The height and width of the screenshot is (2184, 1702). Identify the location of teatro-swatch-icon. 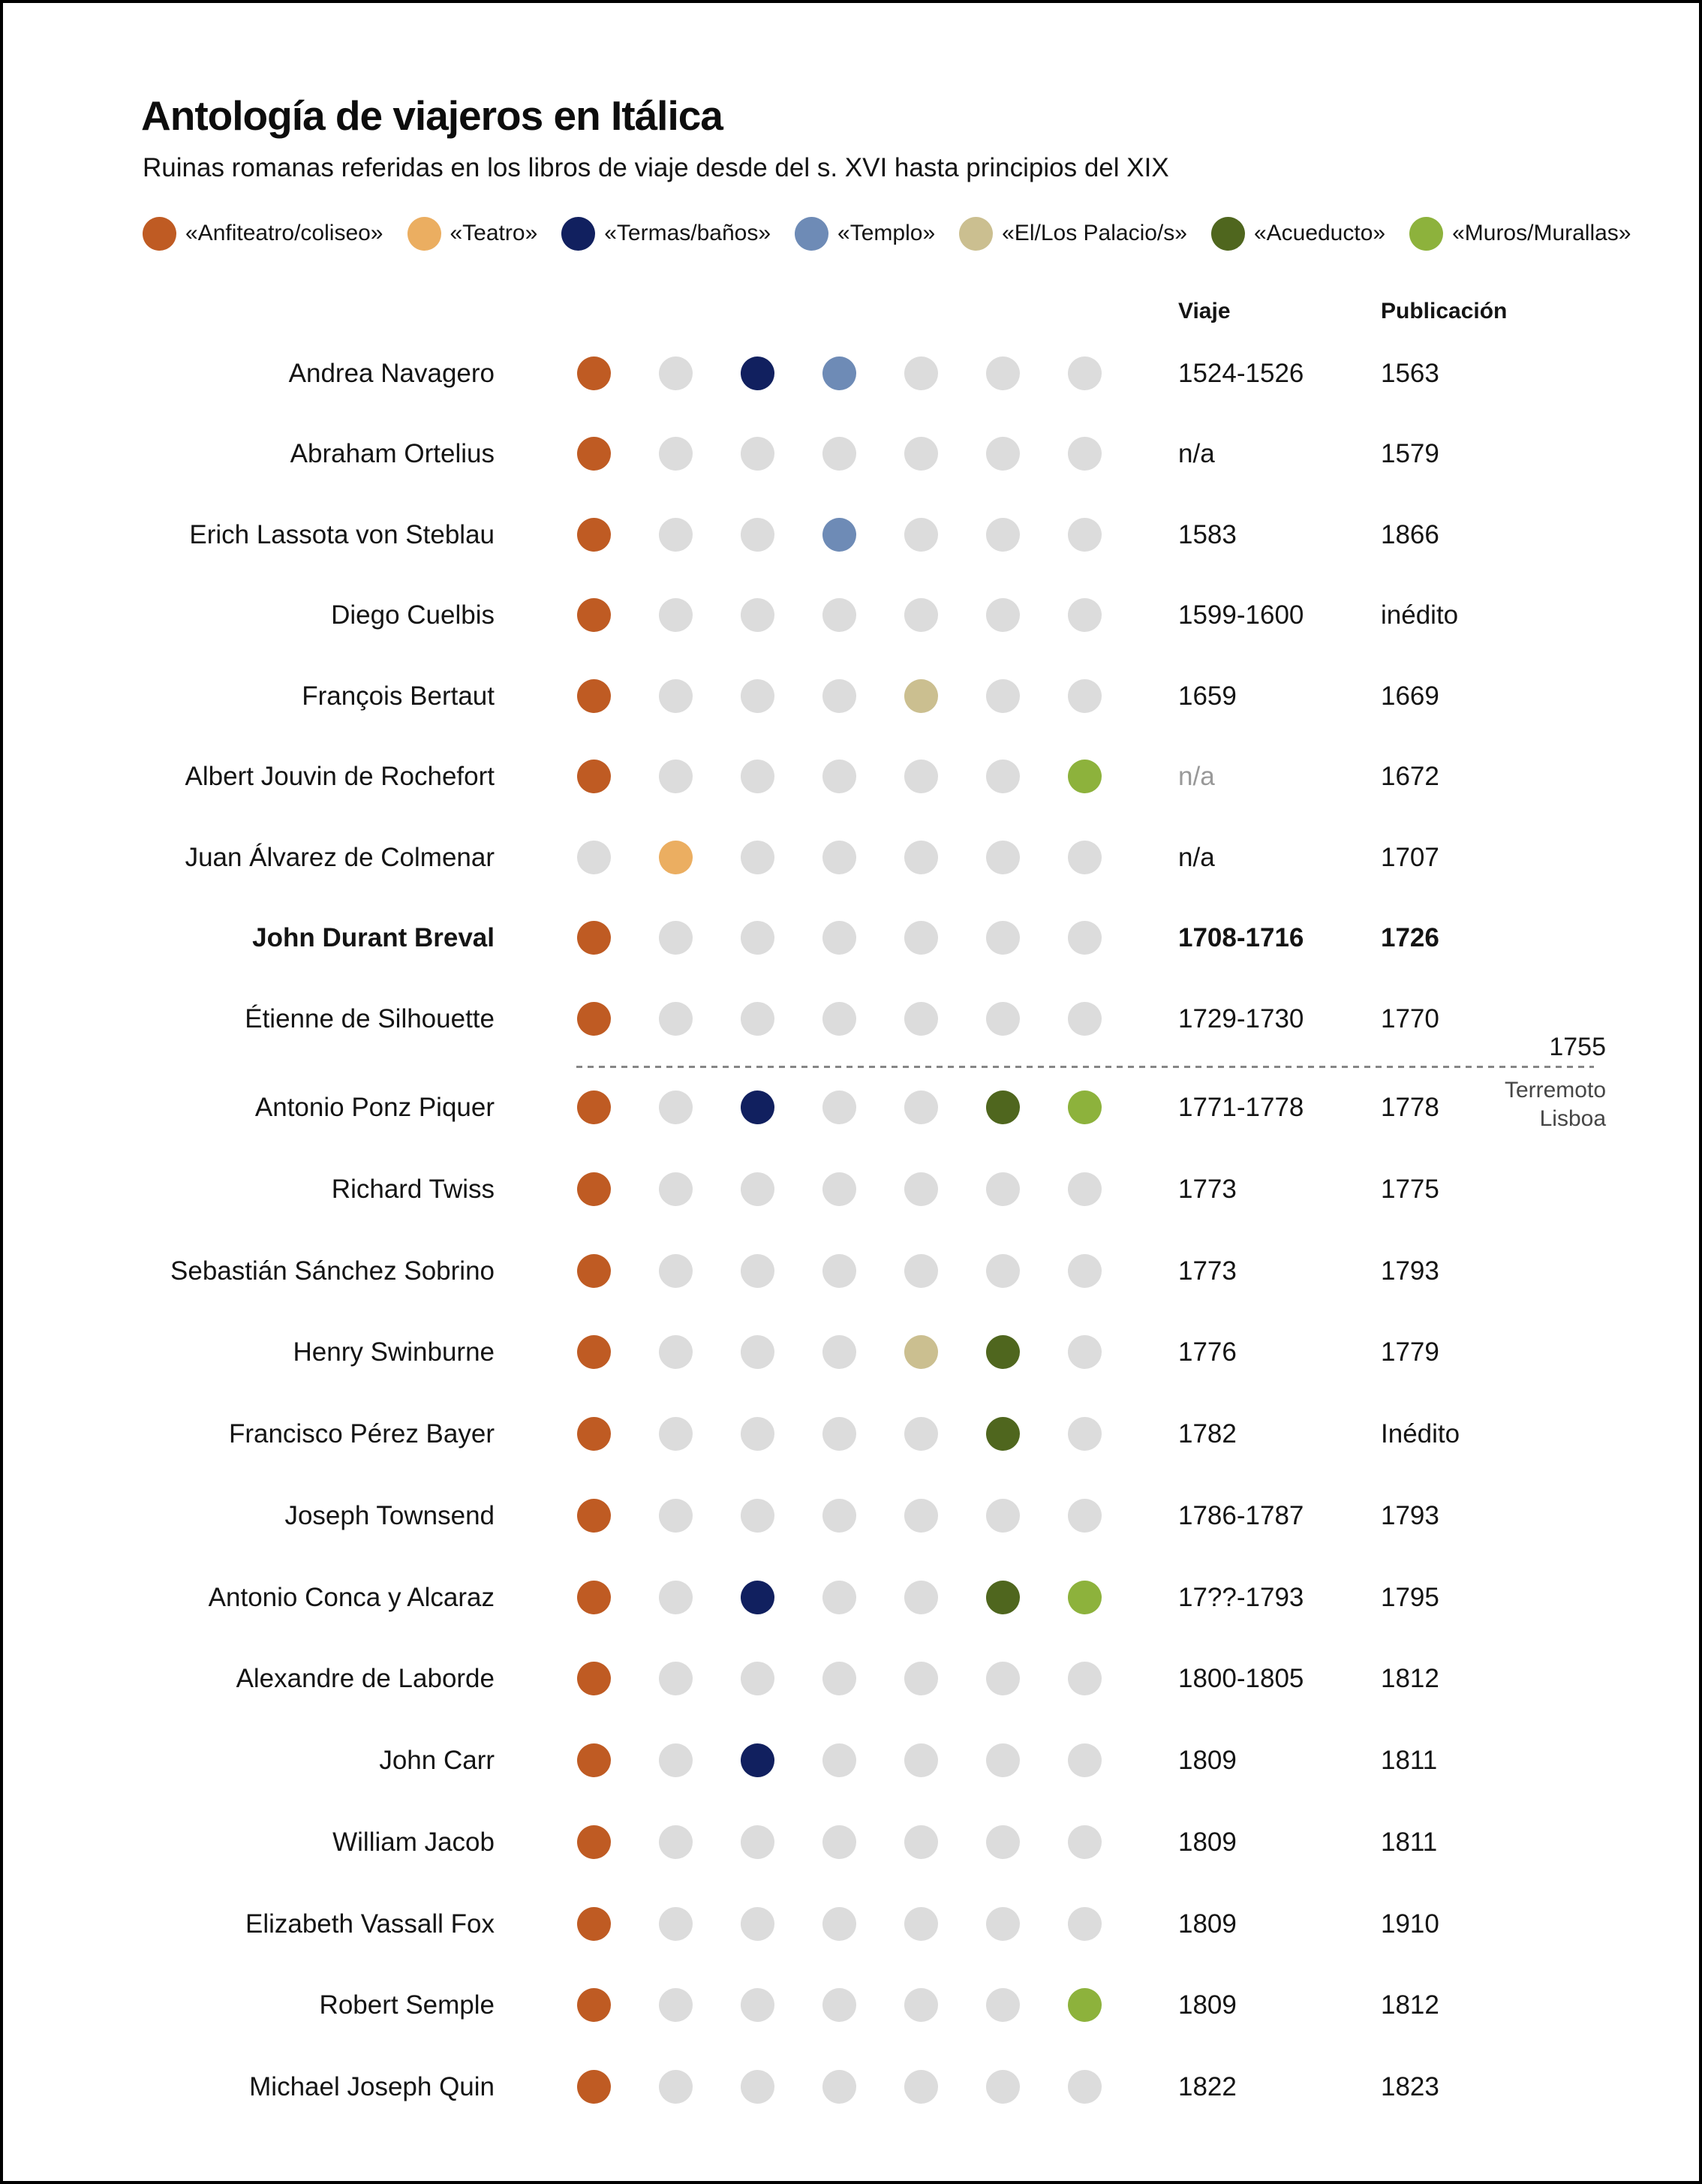
(424, 233).